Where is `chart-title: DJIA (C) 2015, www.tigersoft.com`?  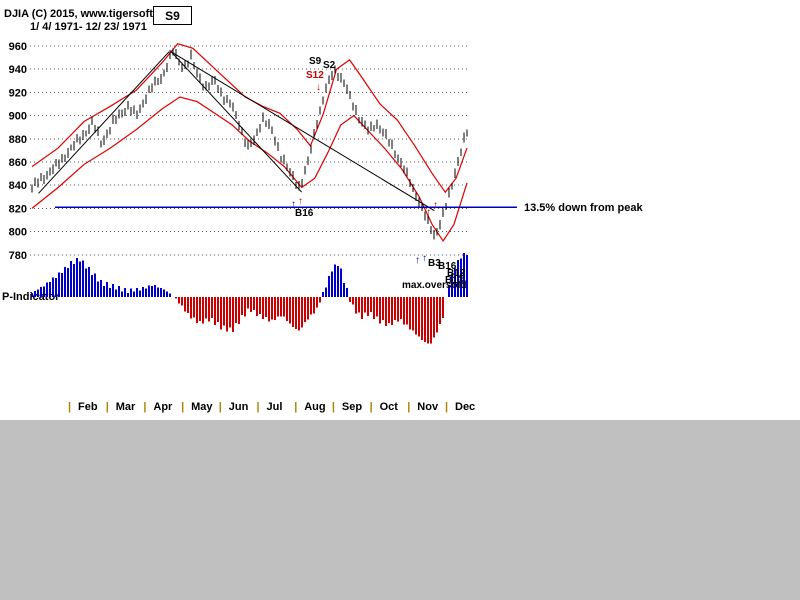
chart-title: DJIA (C) 2015, www.tigersoft.com is located at coordinates (91, 14).